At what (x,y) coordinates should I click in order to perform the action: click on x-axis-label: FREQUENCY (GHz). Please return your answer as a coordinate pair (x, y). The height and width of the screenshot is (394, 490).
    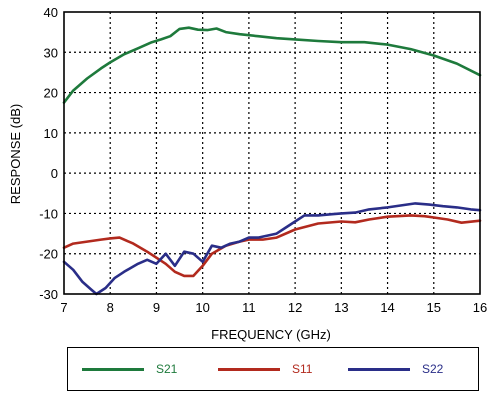
    Looking at the image, I should click on (271, 334).